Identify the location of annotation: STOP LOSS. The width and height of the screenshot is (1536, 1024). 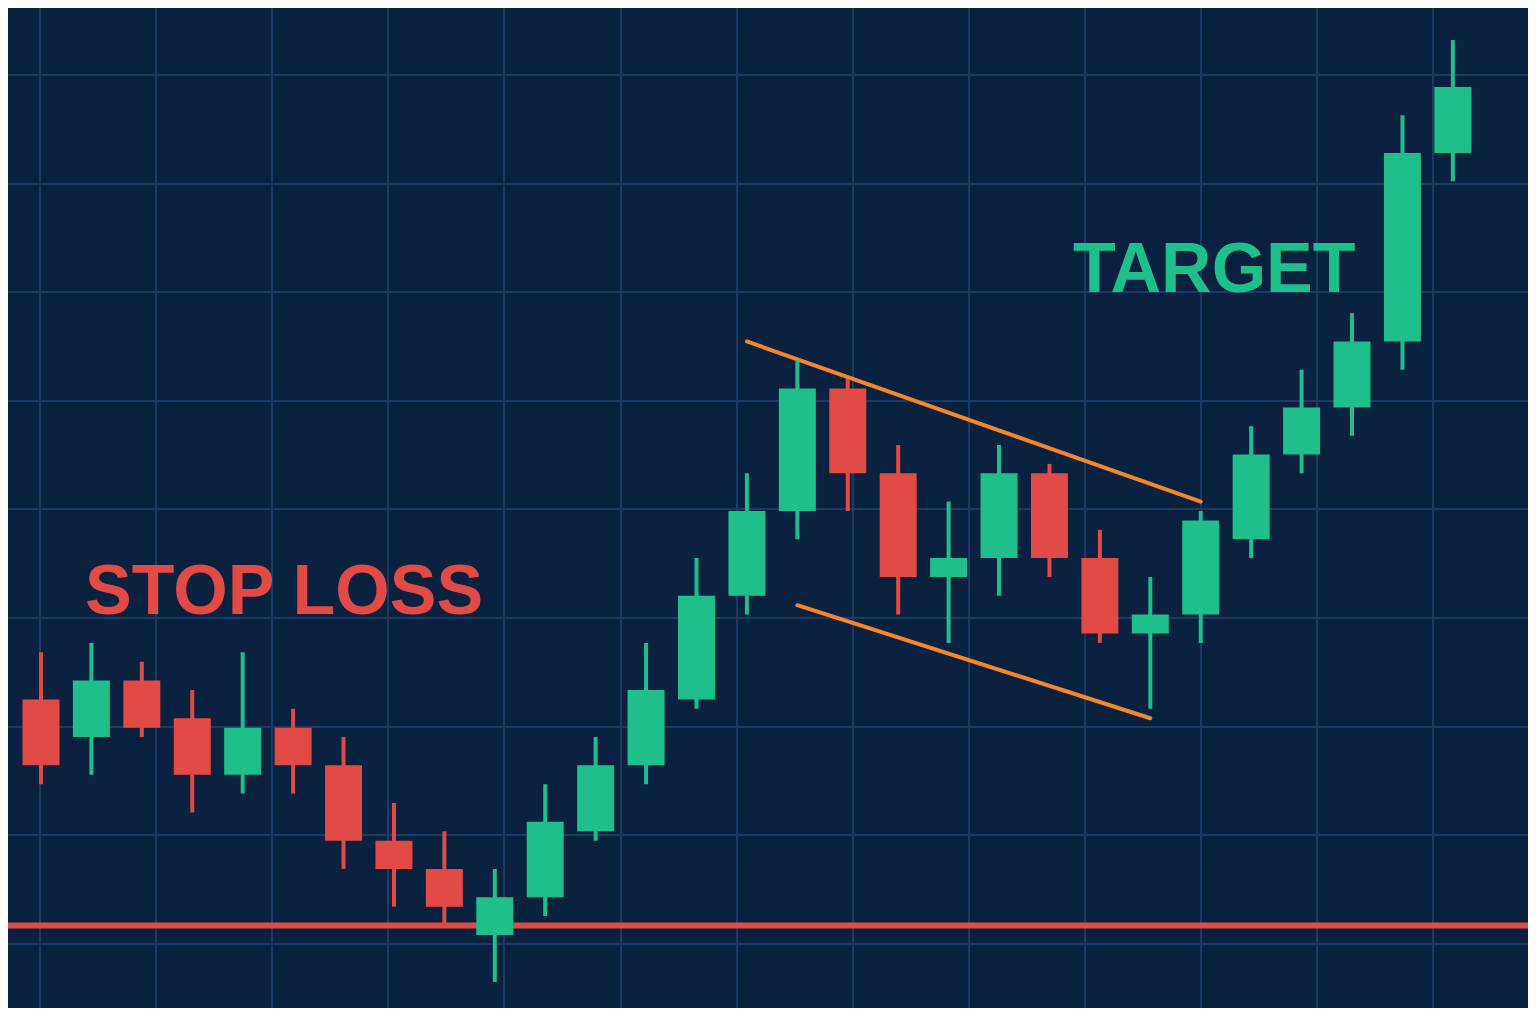
(284, 590).